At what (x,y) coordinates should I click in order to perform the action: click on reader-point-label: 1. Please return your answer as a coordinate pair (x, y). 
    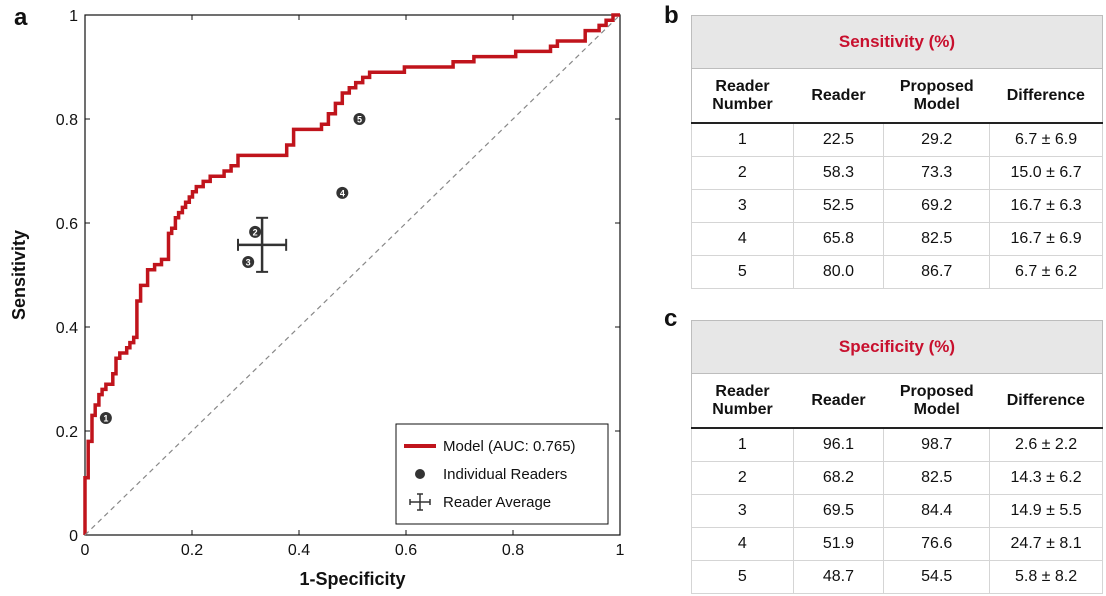
    Looking at the image, I should click on (105, 419).